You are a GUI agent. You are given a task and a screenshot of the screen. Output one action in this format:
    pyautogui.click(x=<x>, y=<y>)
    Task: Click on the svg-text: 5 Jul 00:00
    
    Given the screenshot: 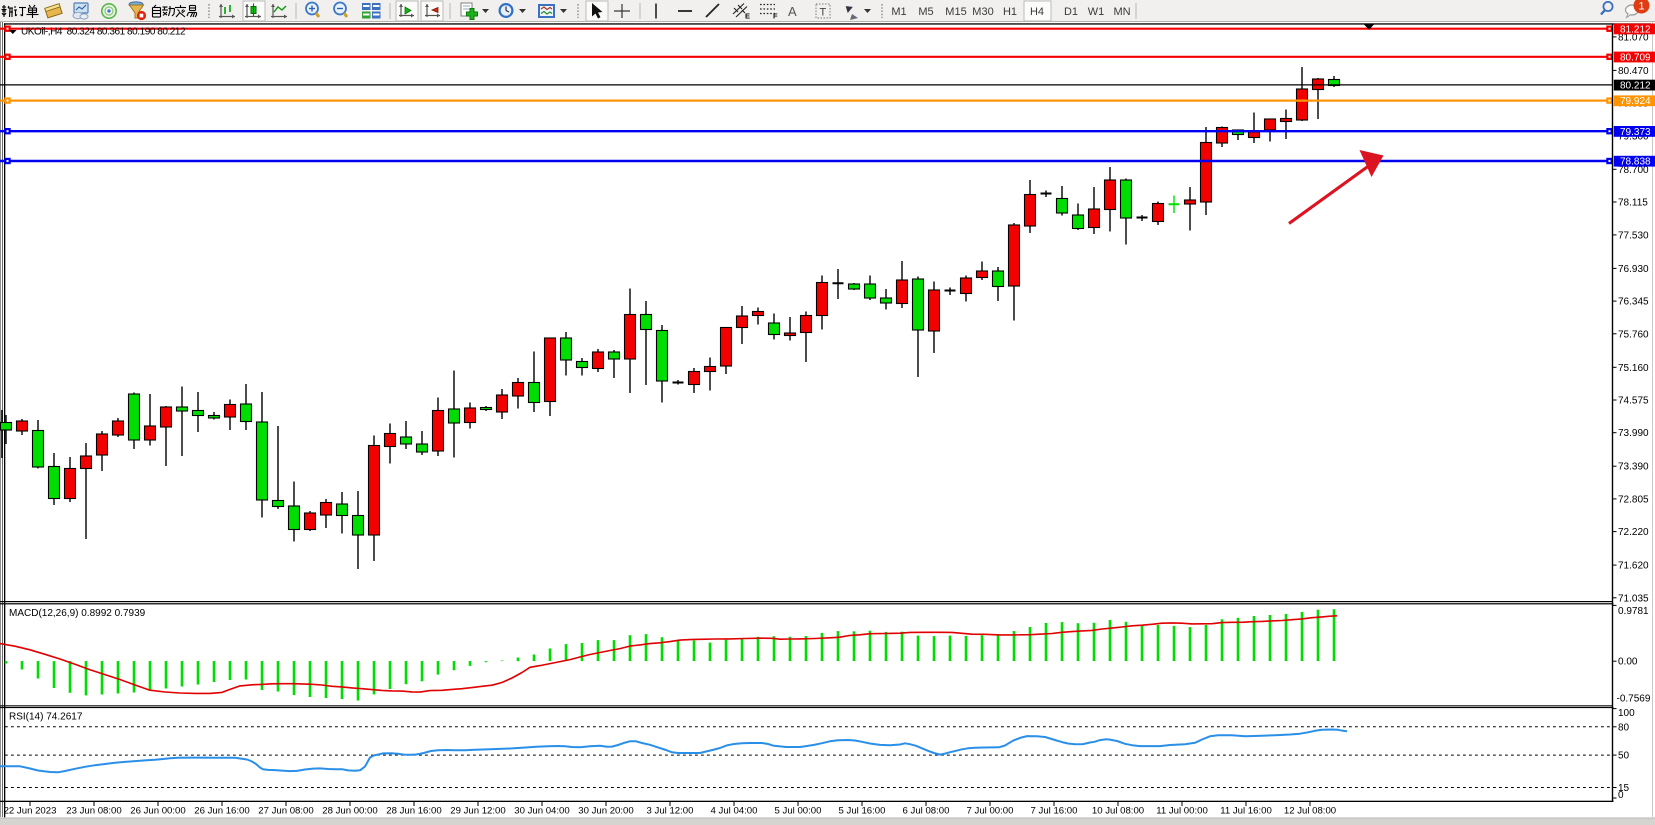 What is the action you would take?
    pyautogui.click(x=798, y=811)
    